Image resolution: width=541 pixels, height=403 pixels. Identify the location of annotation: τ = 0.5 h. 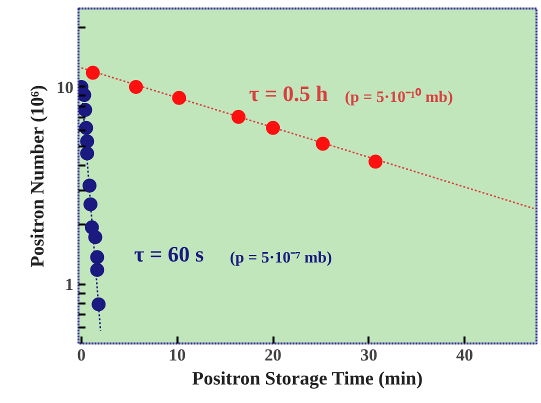
(288, 93).